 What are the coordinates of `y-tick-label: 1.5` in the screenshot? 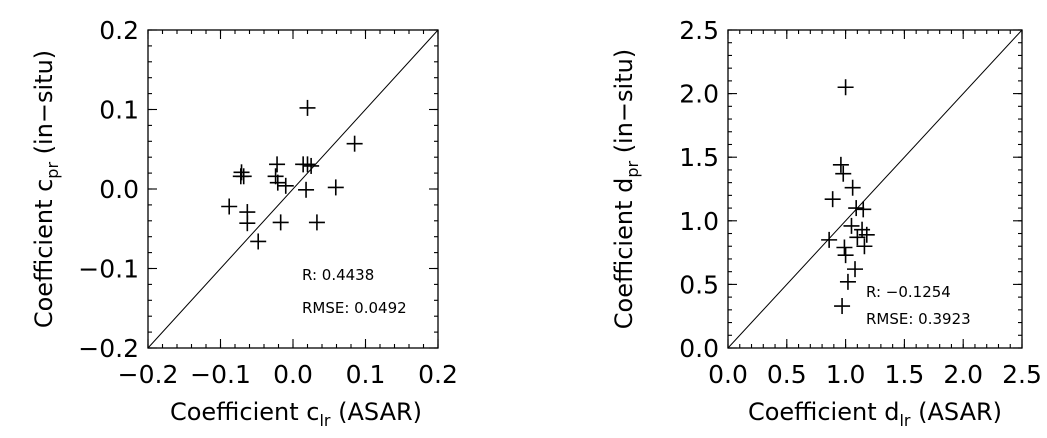 It's located at (699, 157).